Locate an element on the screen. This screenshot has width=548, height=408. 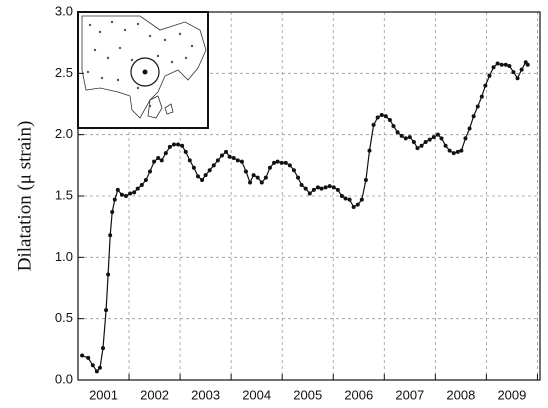
y-tick-label: 2.5 is located at coordinates (64, 72).